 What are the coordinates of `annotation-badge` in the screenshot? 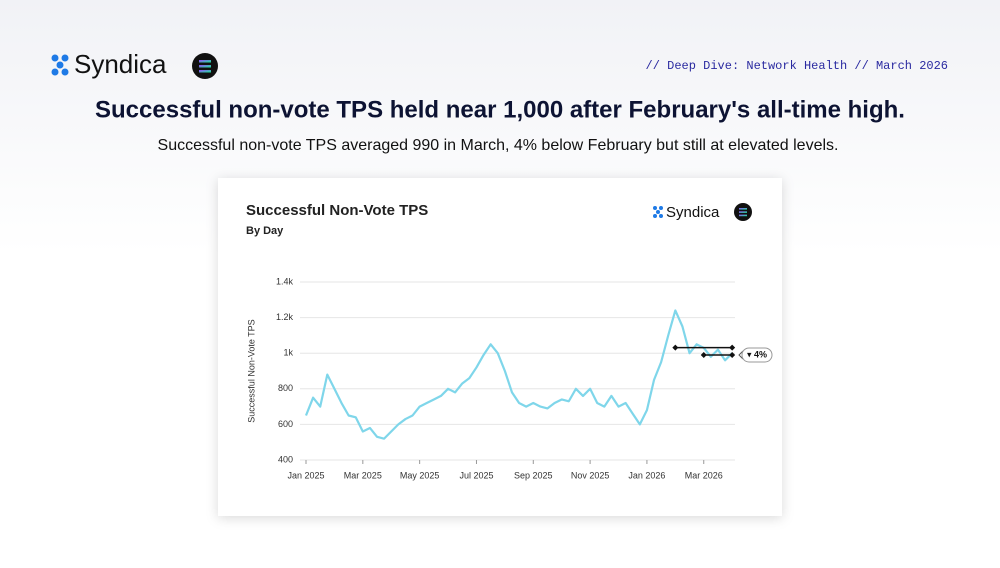 It's located at (757, 355).